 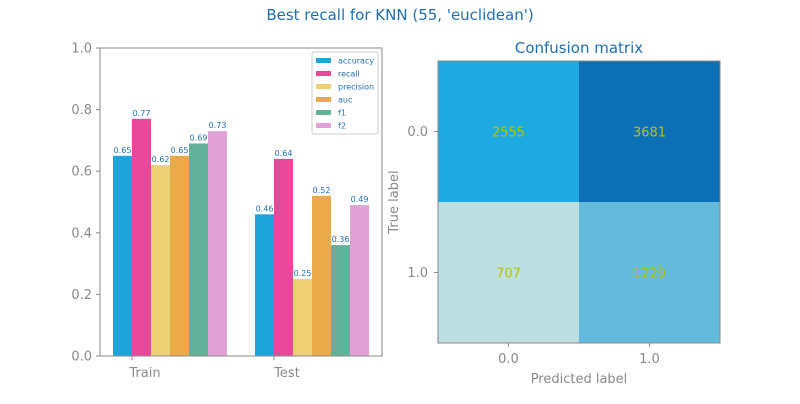 What do you see at coordinates (81, 233) in the screenshot?
I see `bar-y-tick-label: 0.4` at bounding box center [81, 233].